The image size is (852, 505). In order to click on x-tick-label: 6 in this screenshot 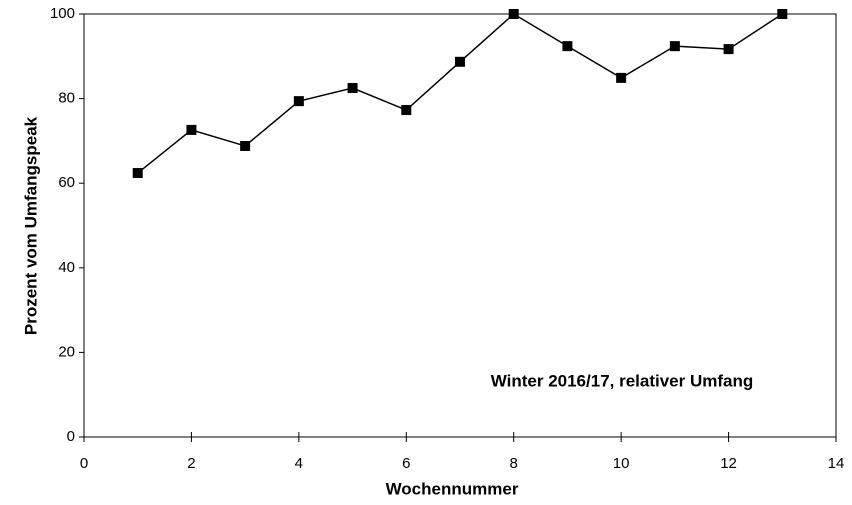, I will do `click(406, 463)`.